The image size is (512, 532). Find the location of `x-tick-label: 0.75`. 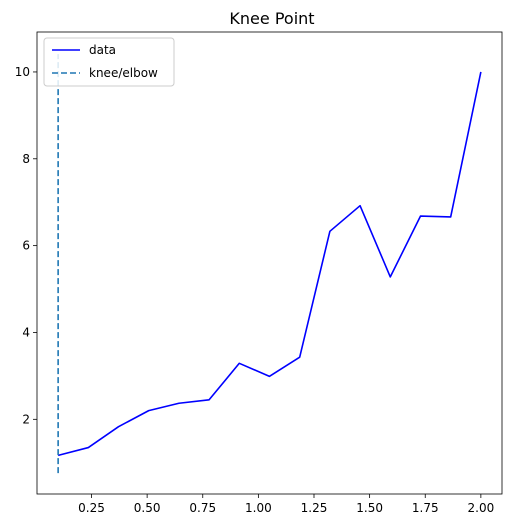

x-tick-label: 0.75 is located at coordinates (202, 508).